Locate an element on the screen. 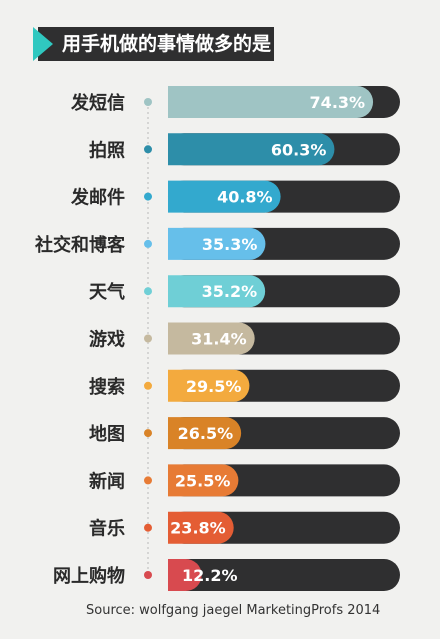 Image resolution: width=440 pixels, height=639 pixels. category-label: 发短信 is located at coordinates (97, 103).